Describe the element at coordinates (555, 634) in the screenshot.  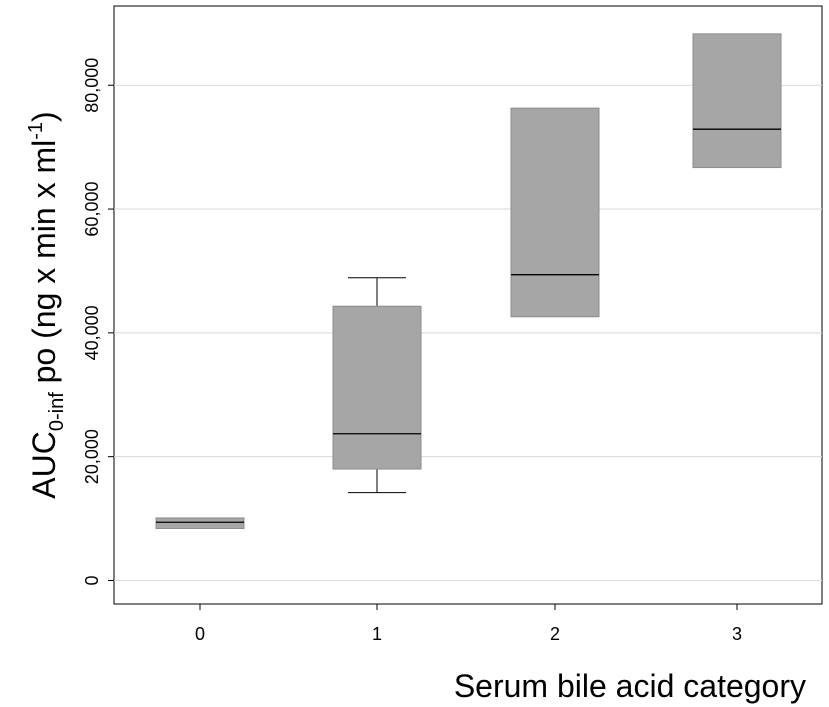
I see `x-tick-label: 2` at that location.